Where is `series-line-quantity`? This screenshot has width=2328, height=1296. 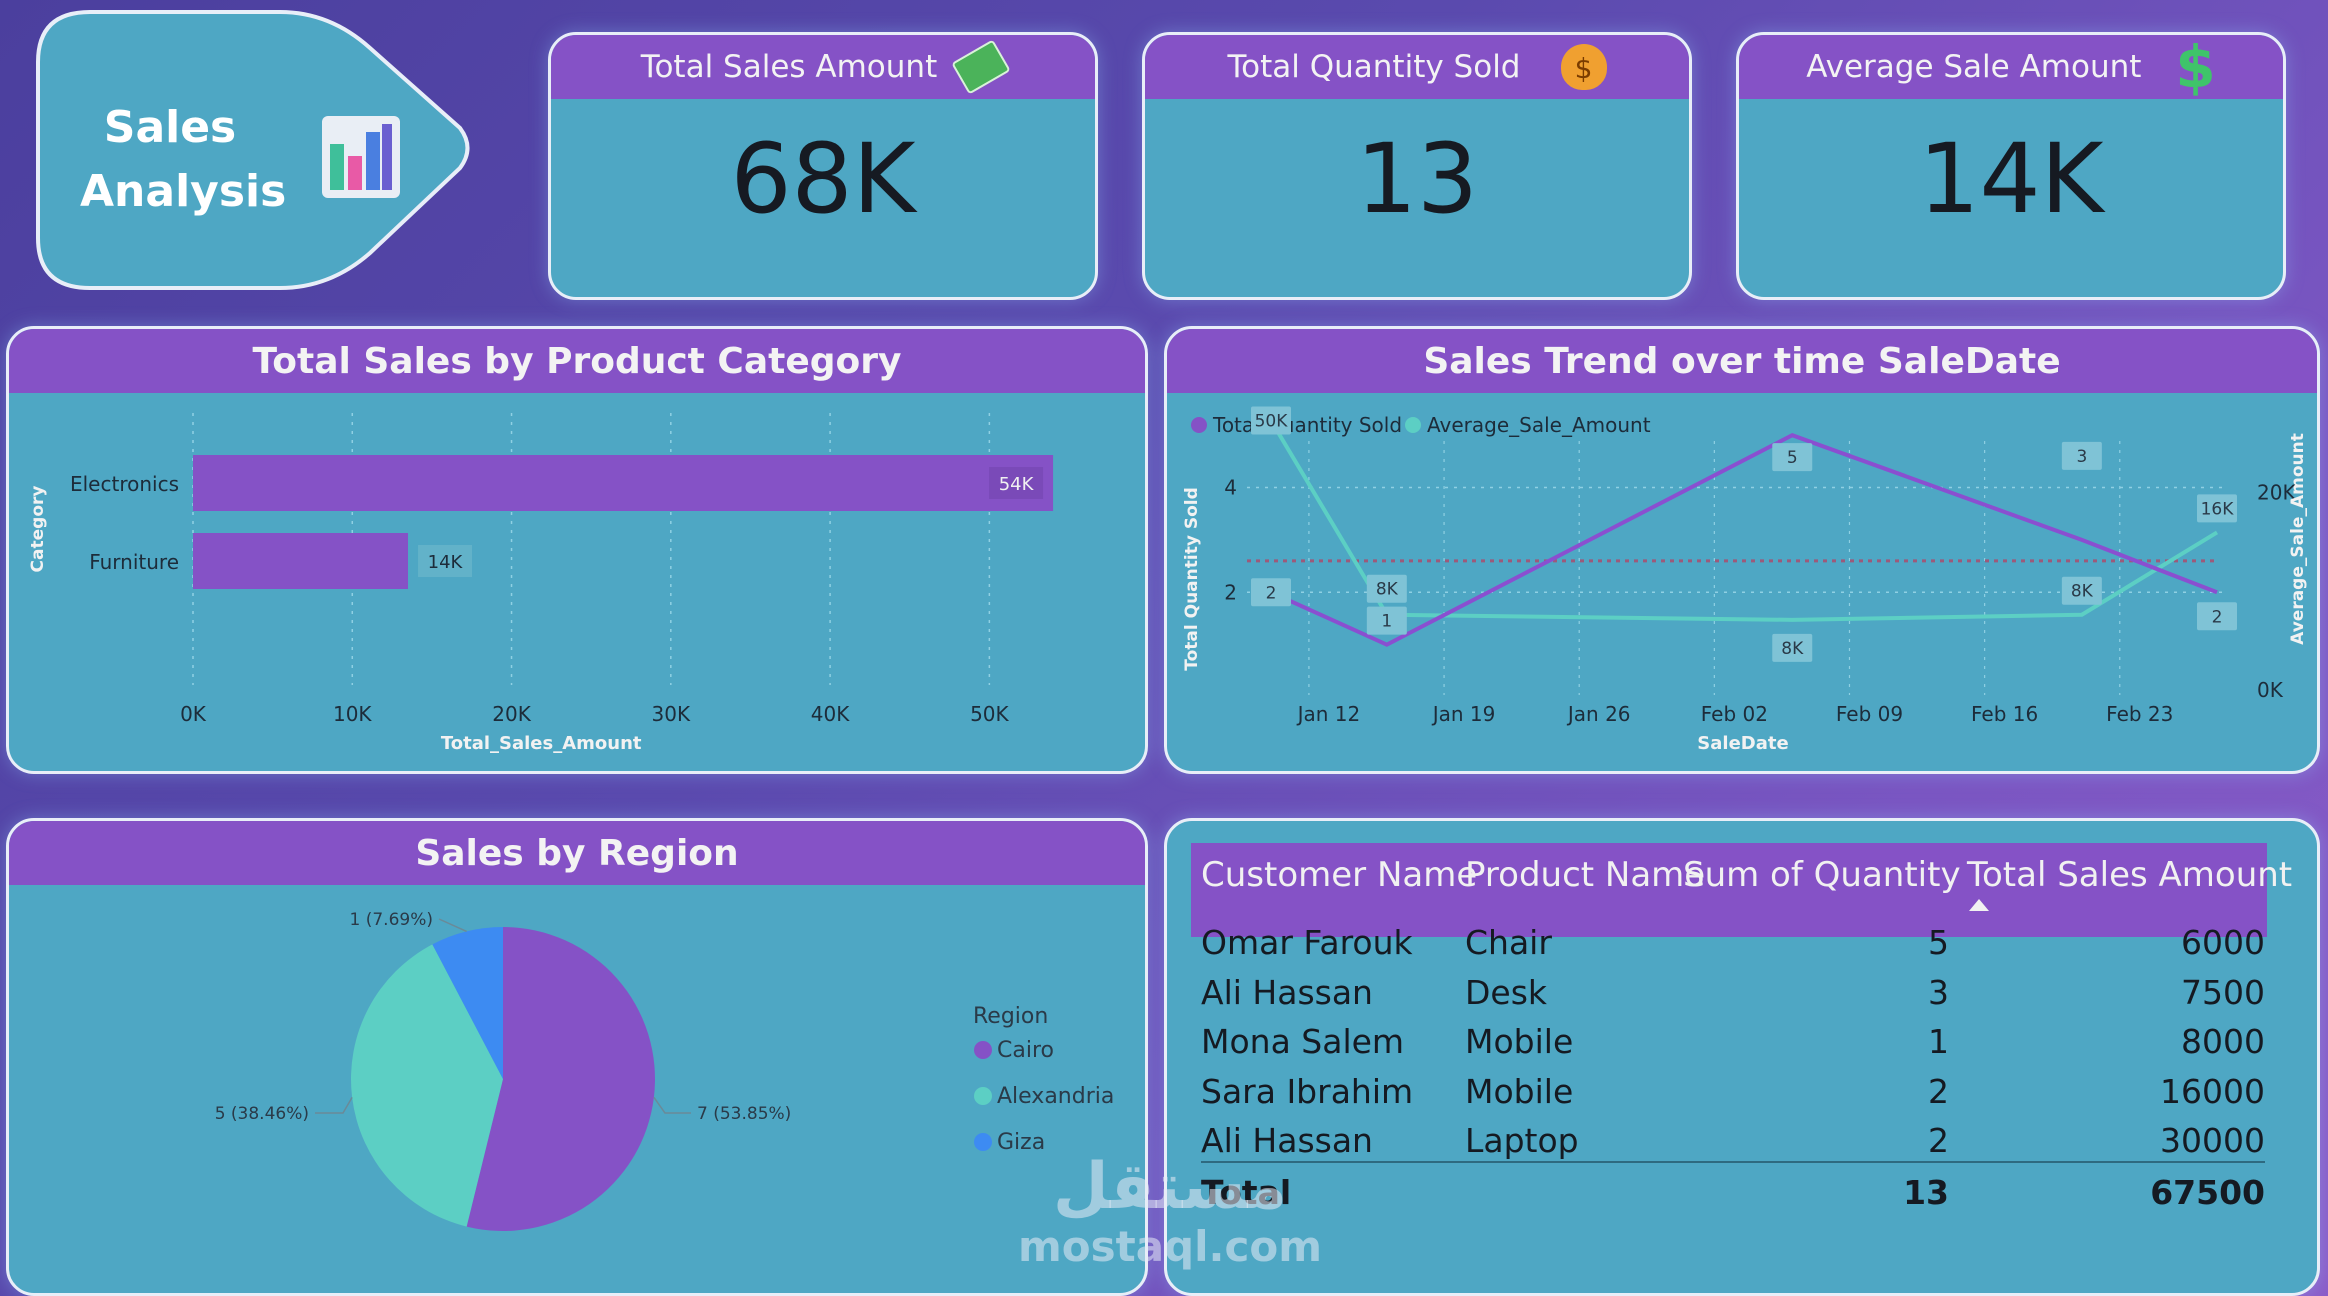 series-line-quantity is located at coordinates (1744, 540).